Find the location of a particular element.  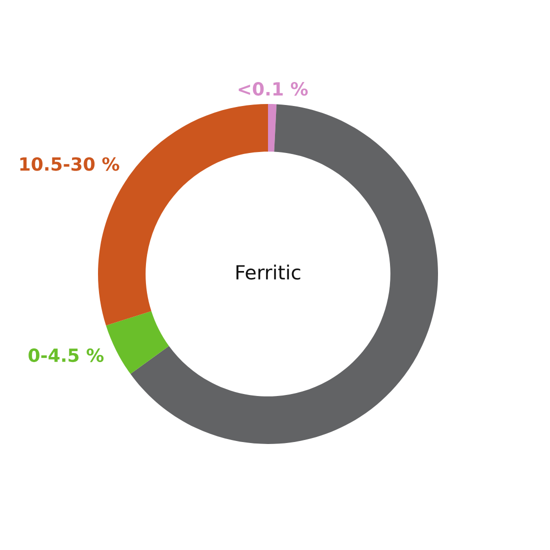

text: Ferritic is located at coordinates (268, 272).